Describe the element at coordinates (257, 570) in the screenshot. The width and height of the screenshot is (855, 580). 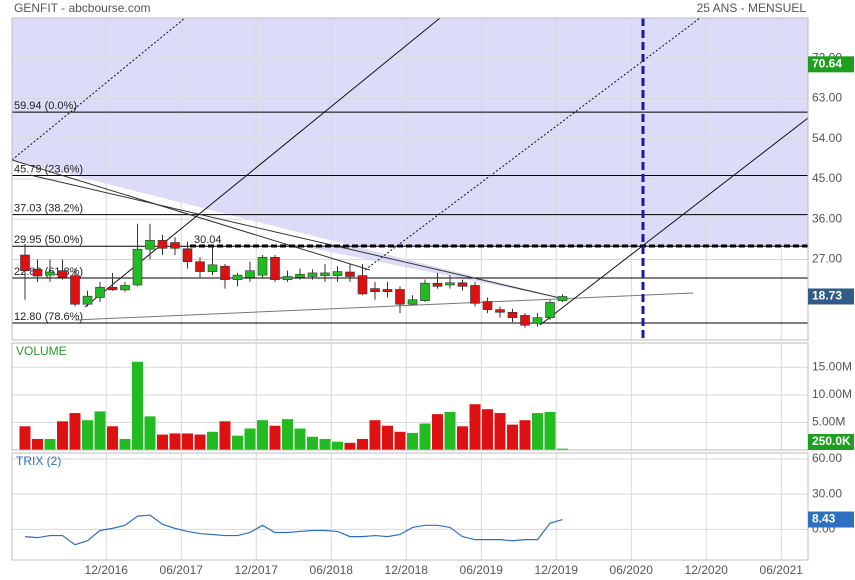
I see `x-tick-label: 12/2017` at that location.